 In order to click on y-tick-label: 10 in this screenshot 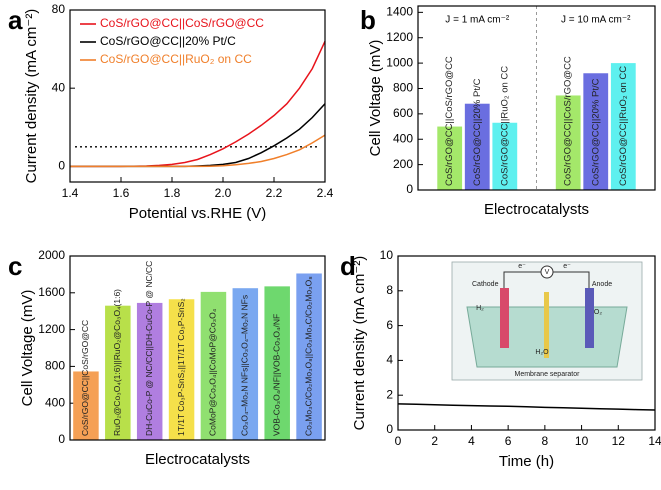, I will do `click(387, 255)`.